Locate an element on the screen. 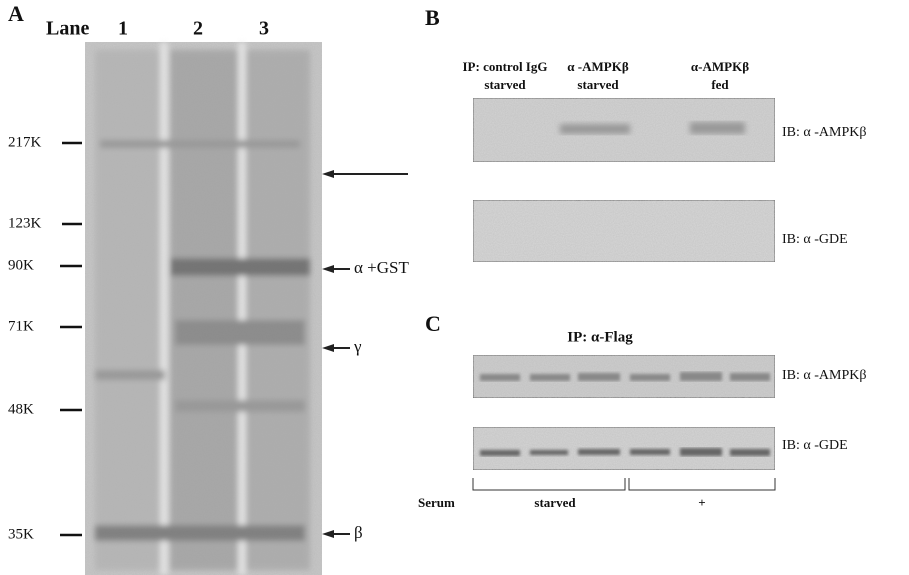 The height and width of the screenshot is (575, 909). group-label: starved is located at coordinates (555, 502).